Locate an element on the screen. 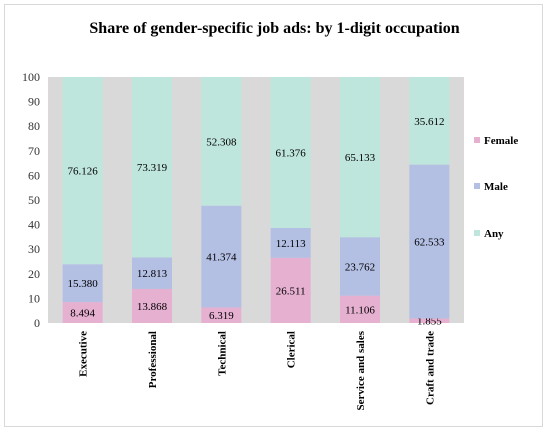  y-tick-label: 30 is located at coordinates (34, 249).